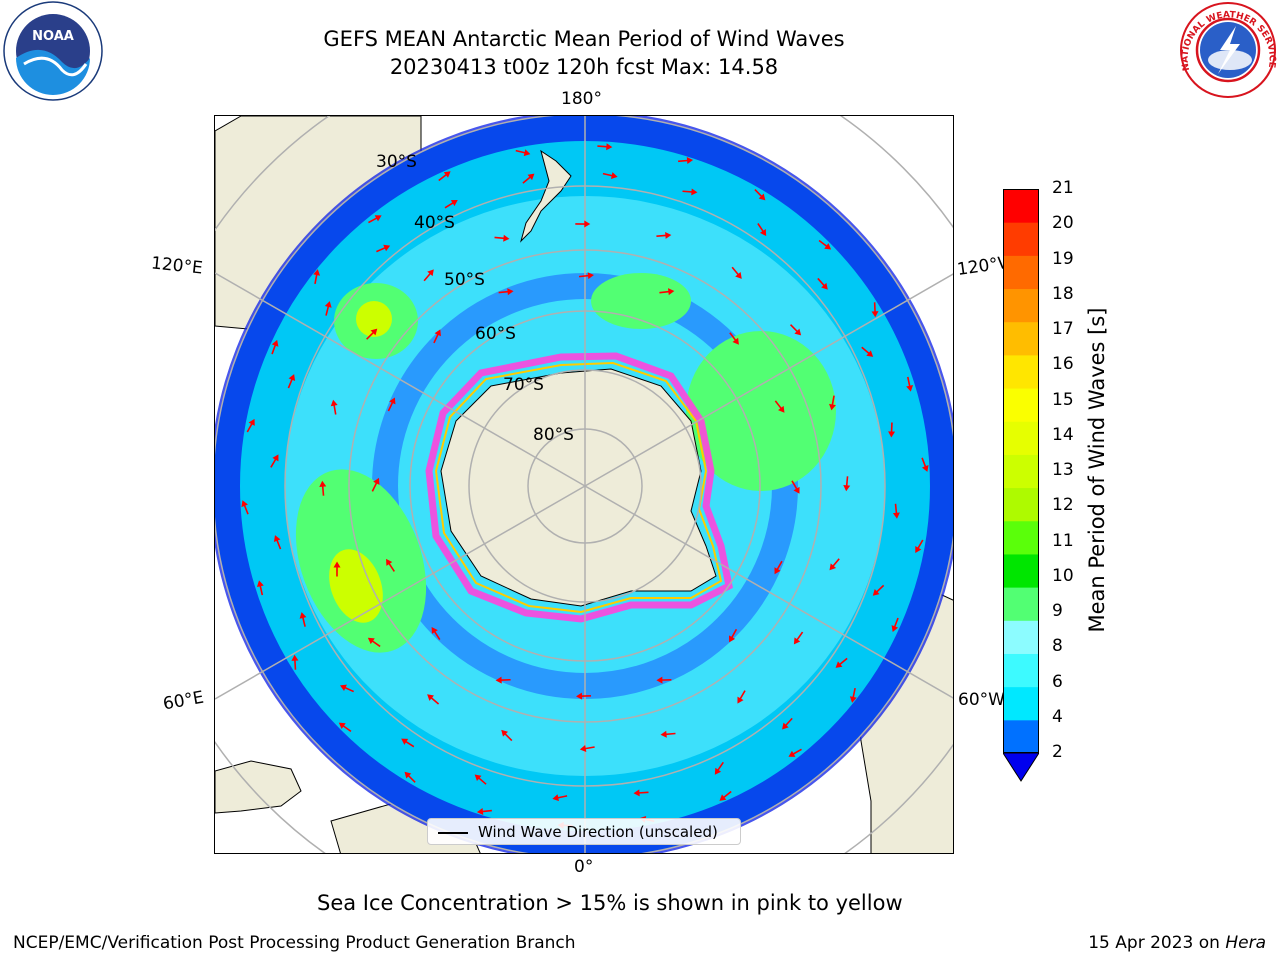  I want to click on lat-label-30s: 30°S, so click(396, 162).